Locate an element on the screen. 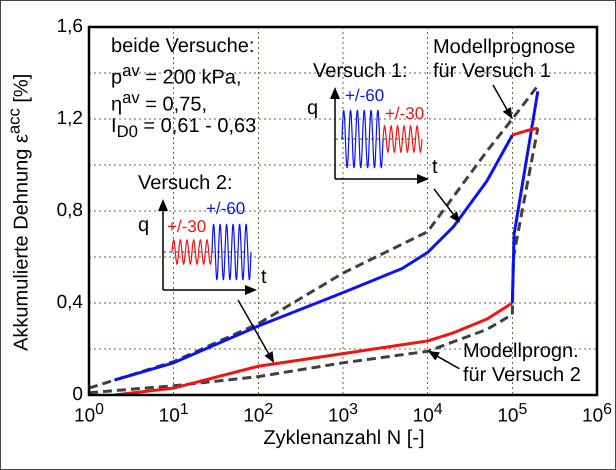  y-tick-label: 0,4 is located at coordinates (70, 303).